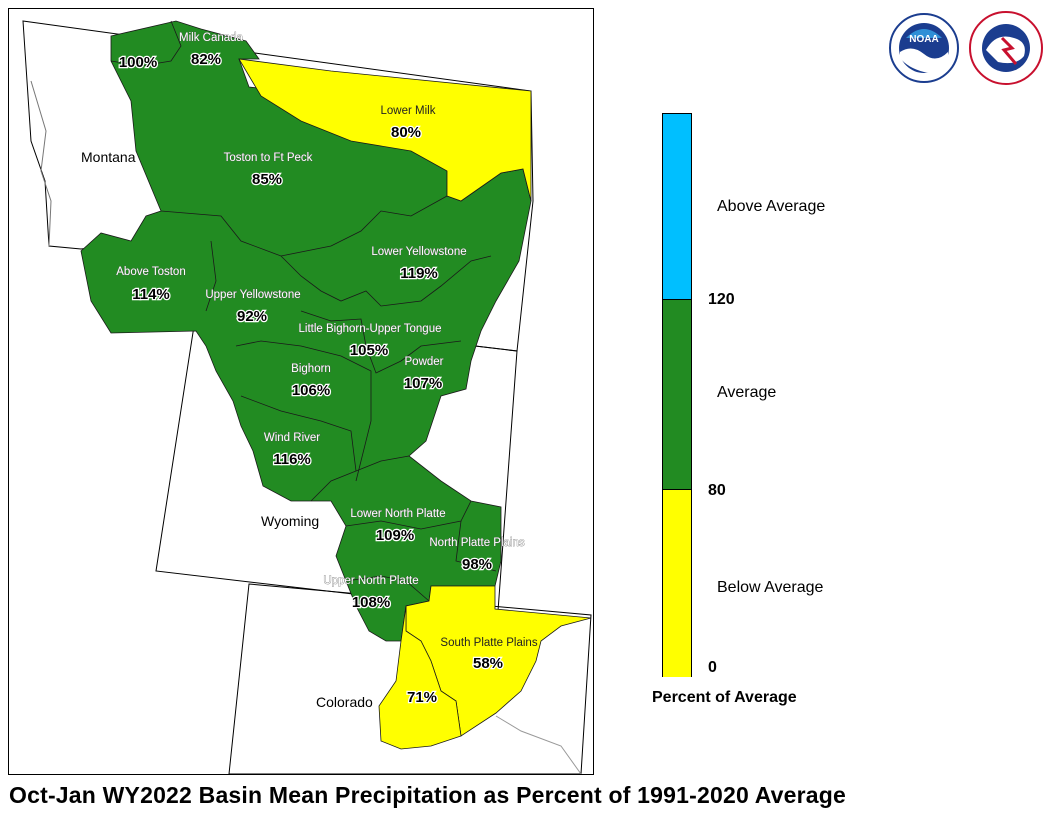 This screenshot has width=1054, height=817. Describe the element at coordinates (370, 581) in the screenshot. I see `basin-name-label: Upper North Platte` at that location.